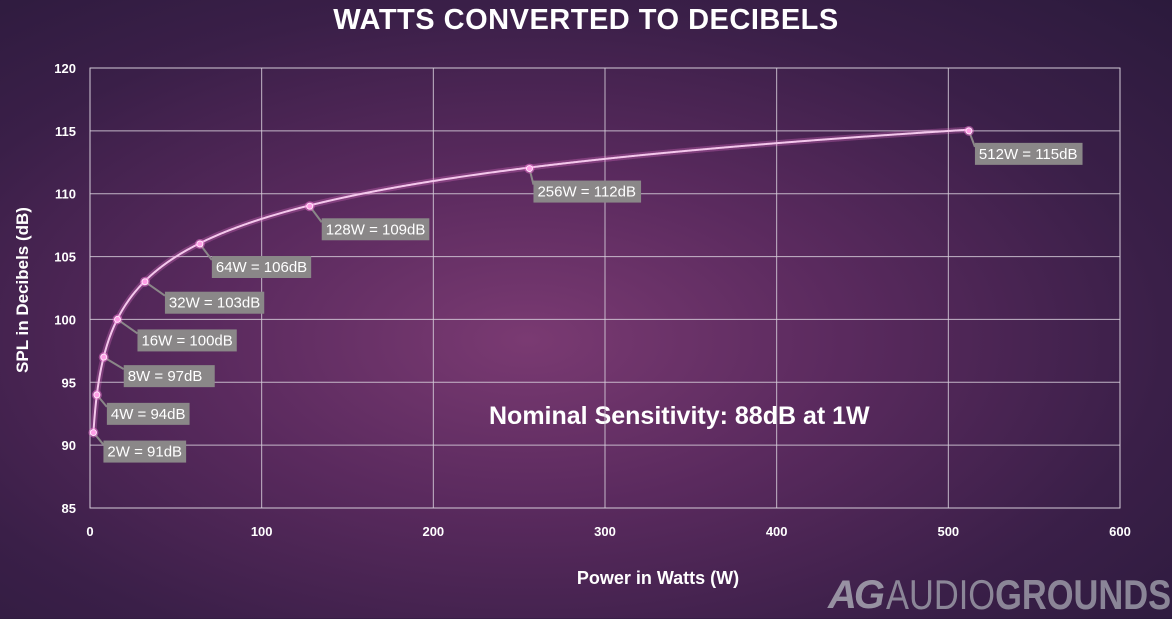 This screenshot has width=1172, height=619. I want to click on y-tick-label: 105, so click(65, 257).